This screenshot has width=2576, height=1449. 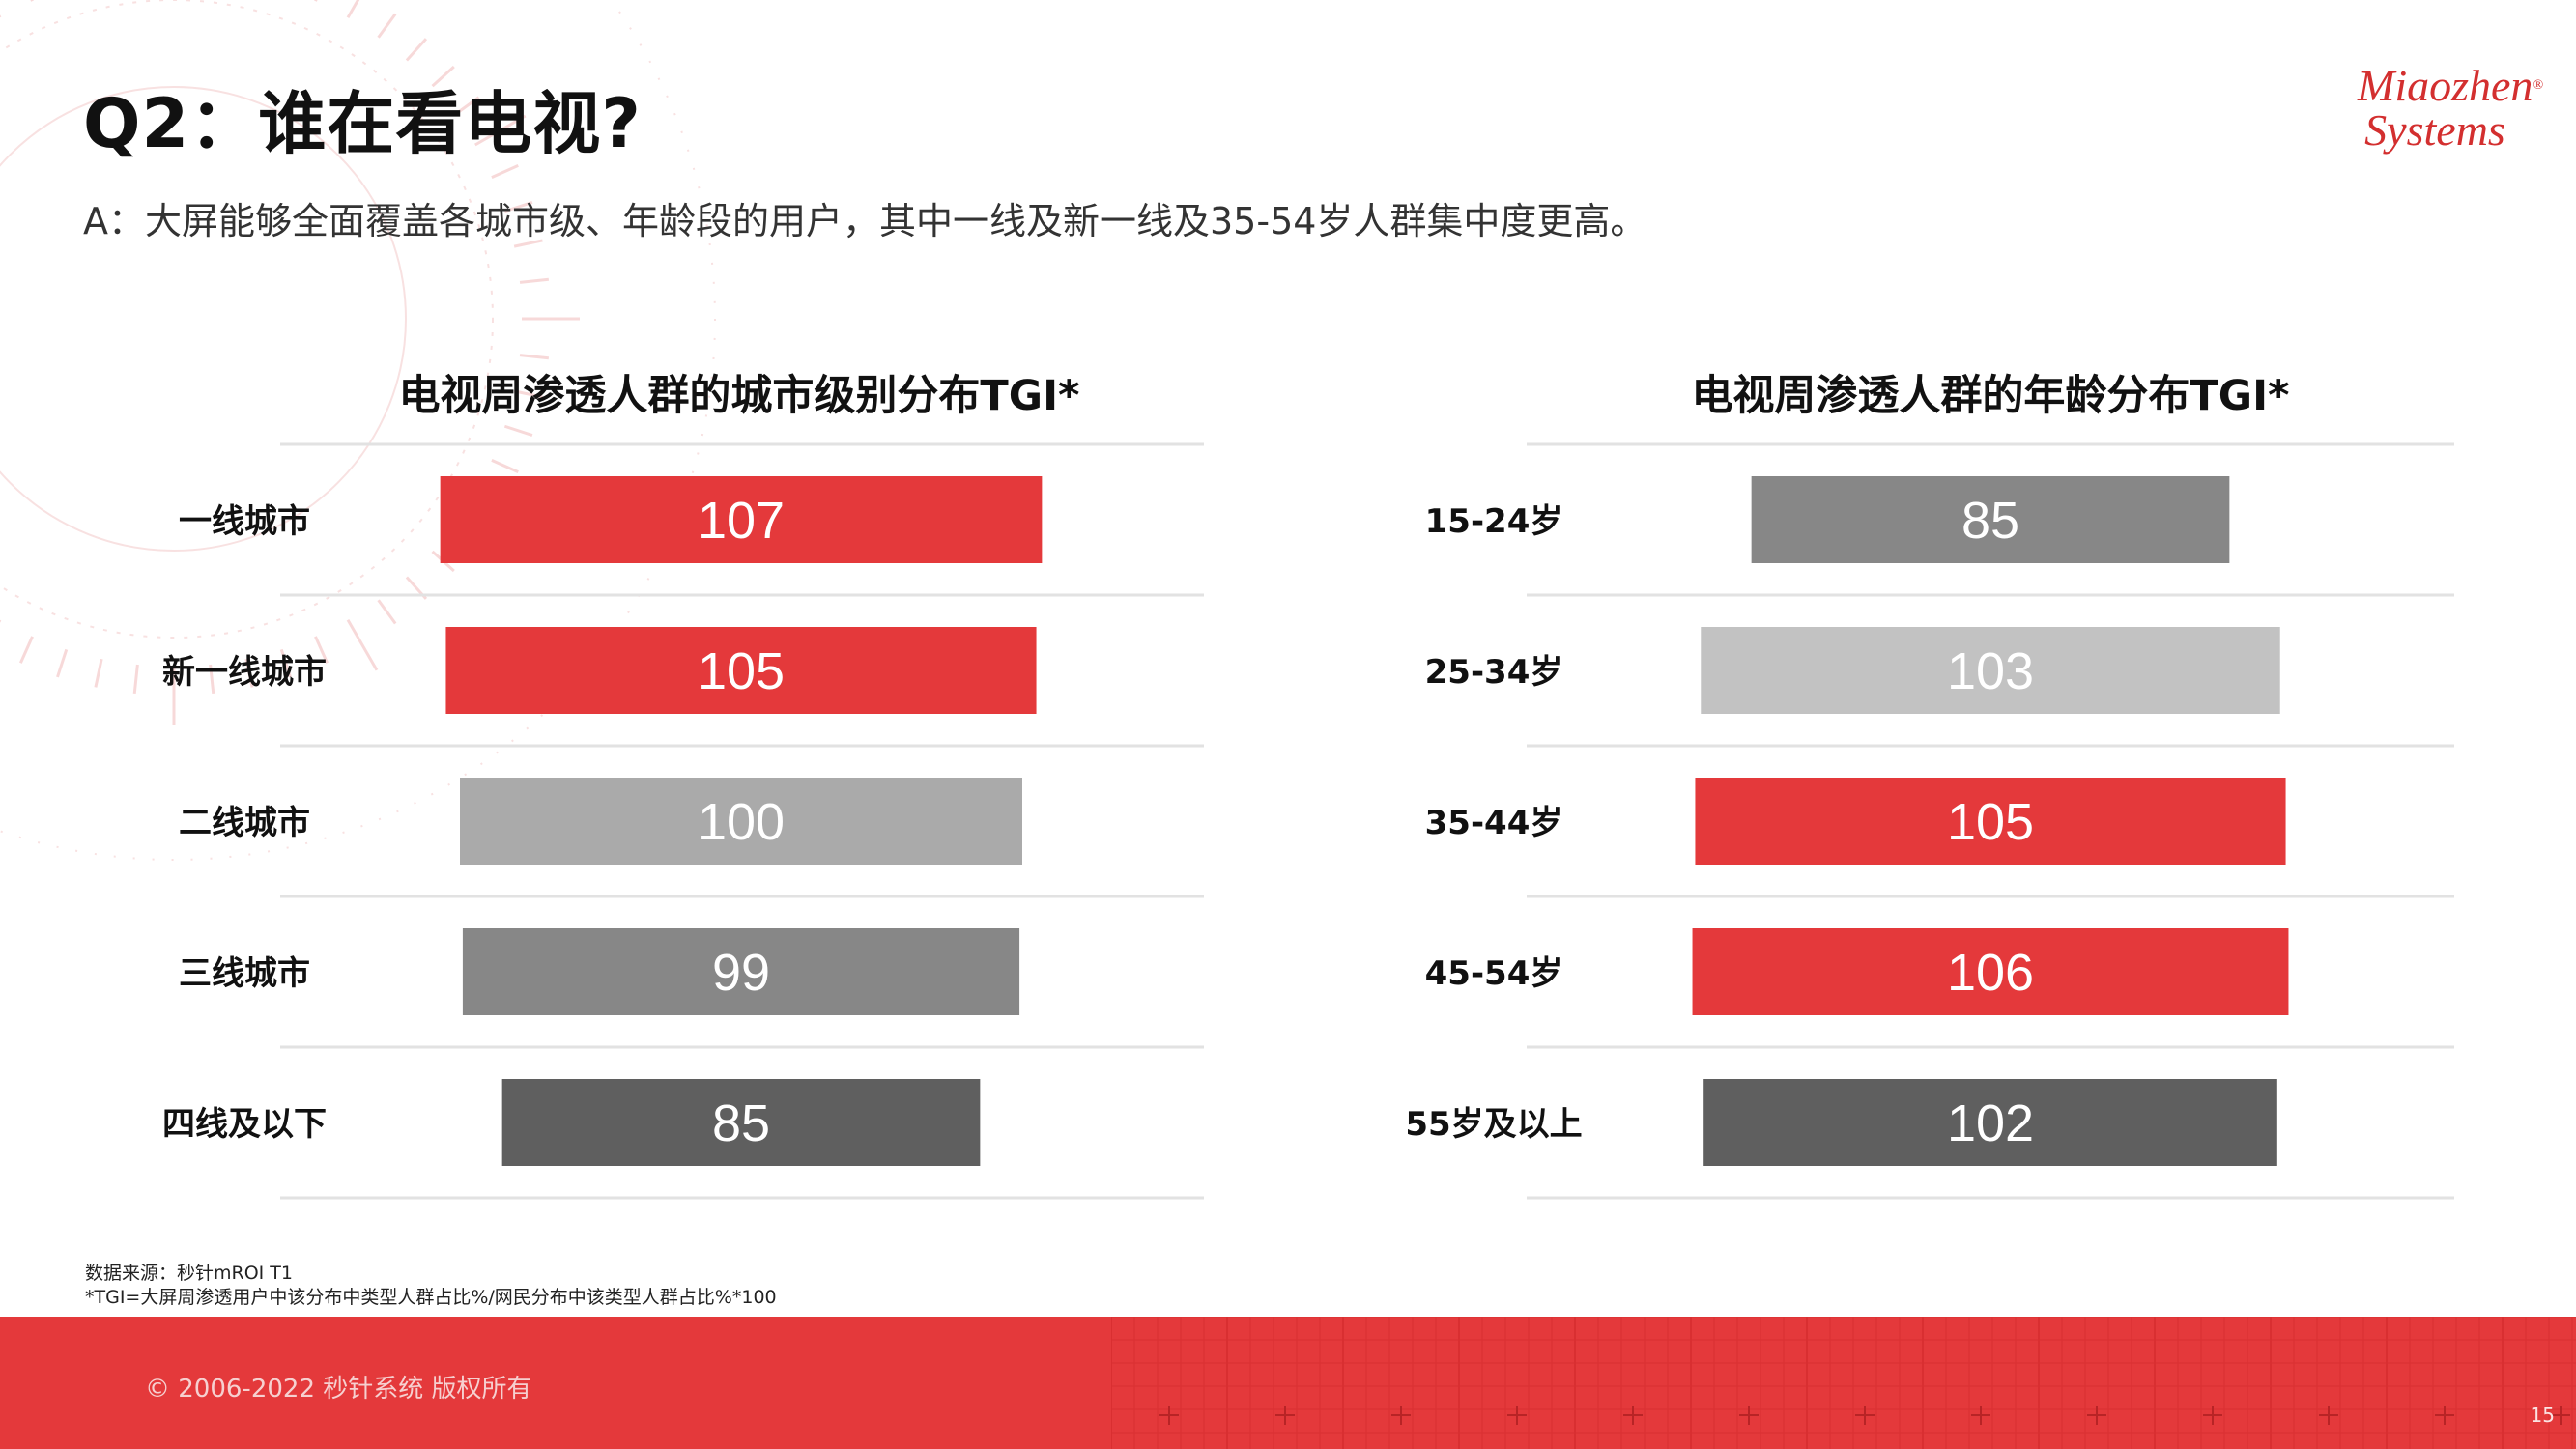 I want to click on category-label: 一线城市, so click(x=245, y=521).